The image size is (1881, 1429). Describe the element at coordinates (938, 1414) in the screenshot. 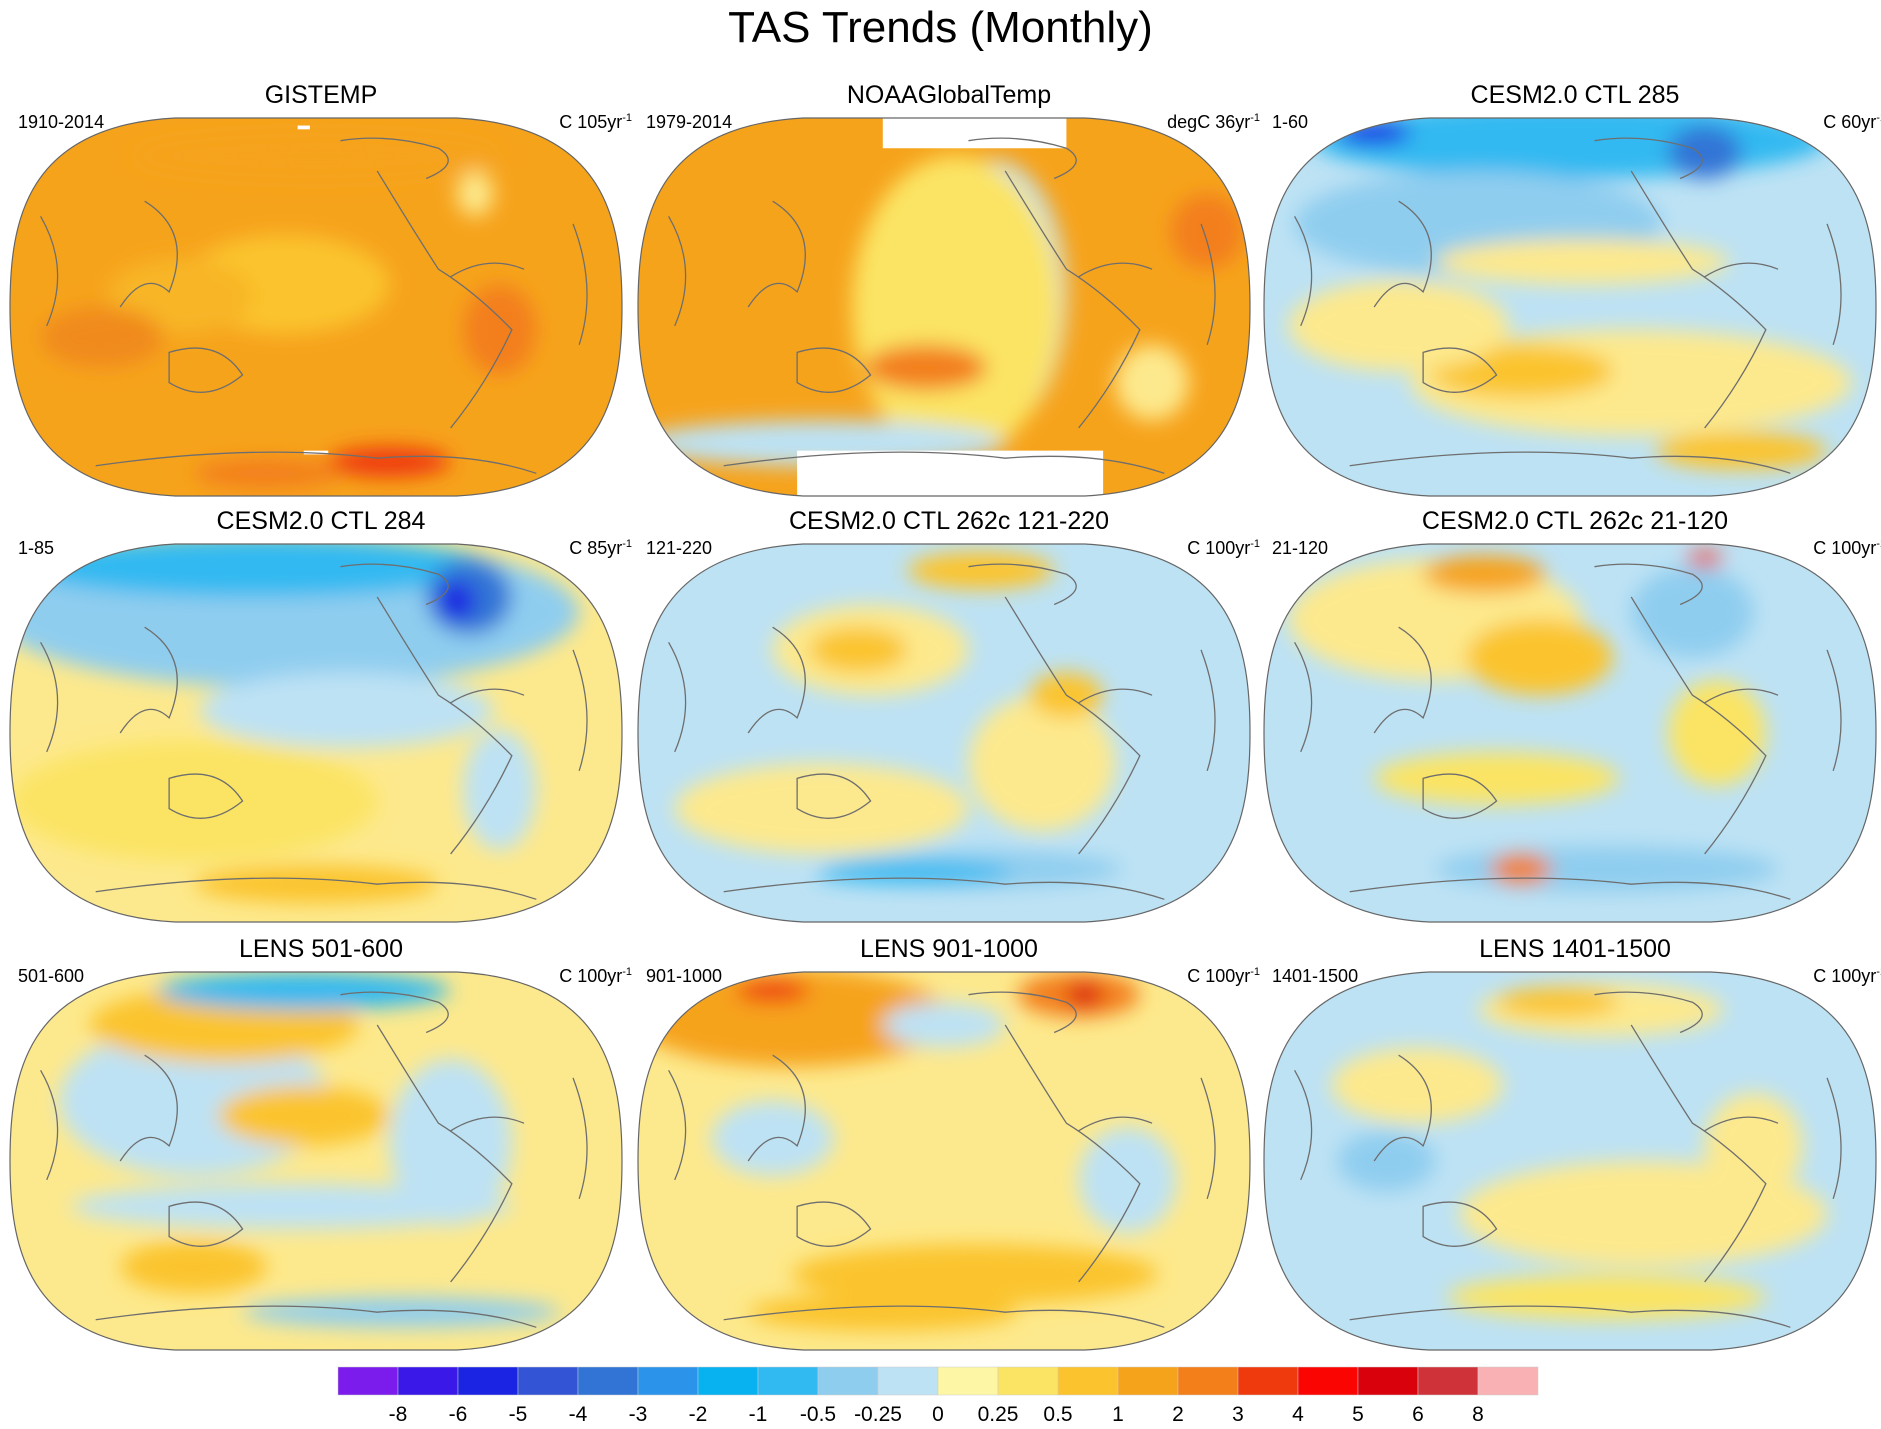

I see `colorbar-tick-label: 0` at that location.